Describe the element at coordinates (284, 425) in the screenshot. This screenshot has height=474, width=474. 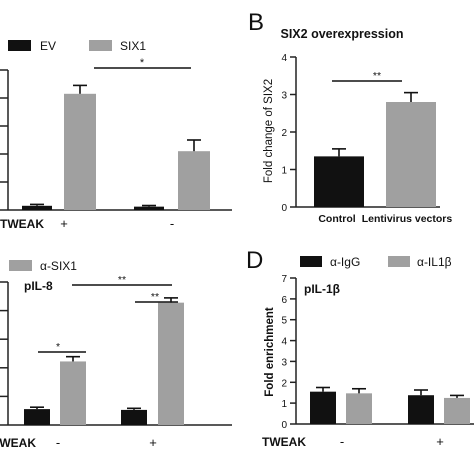
I see `panel-d-tick-label: 0` at that location.